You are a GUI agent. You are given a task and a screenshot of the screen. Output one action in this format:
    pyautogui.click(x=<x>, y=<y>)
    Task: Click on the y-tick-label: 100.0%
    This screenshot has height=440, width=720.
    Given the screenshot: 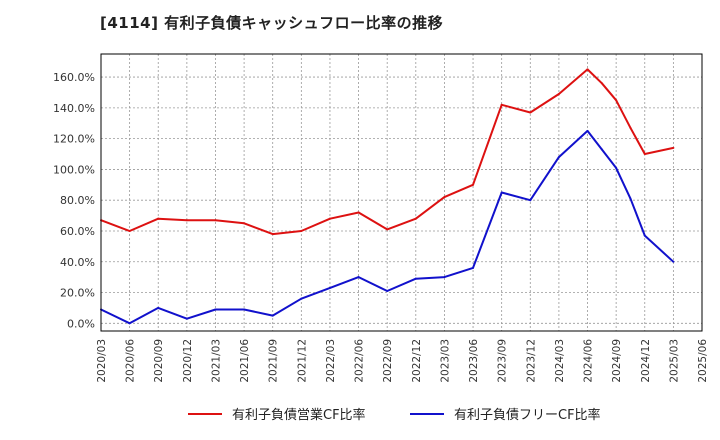 What is the action you would take?
    pyautogui.click(x=74, y=169)
    